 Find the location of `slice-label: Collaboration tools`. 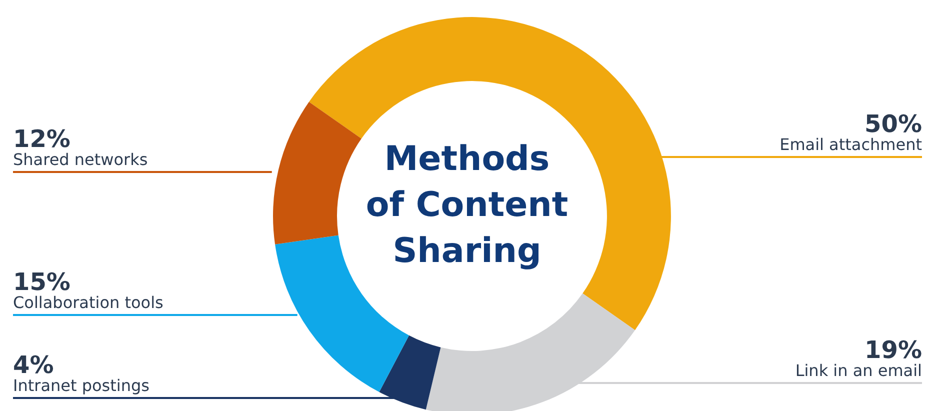

slice-label: Collaboration tools is located at coordinates (88, 302).